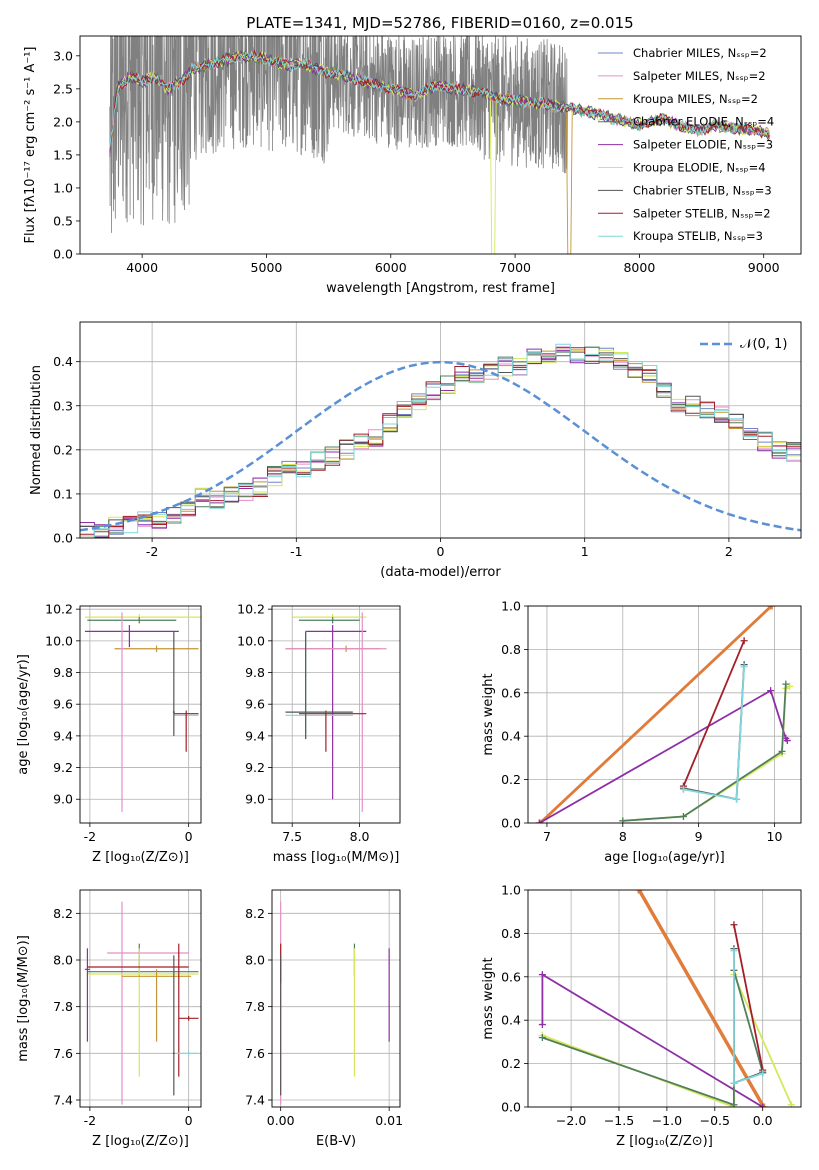 The image size is (819, 1170). Describe the element at coordinates (702, 190) in the screenshot. I see `legend-label: Chabrier STELIB, Nₛₛₚ=3` at that location.